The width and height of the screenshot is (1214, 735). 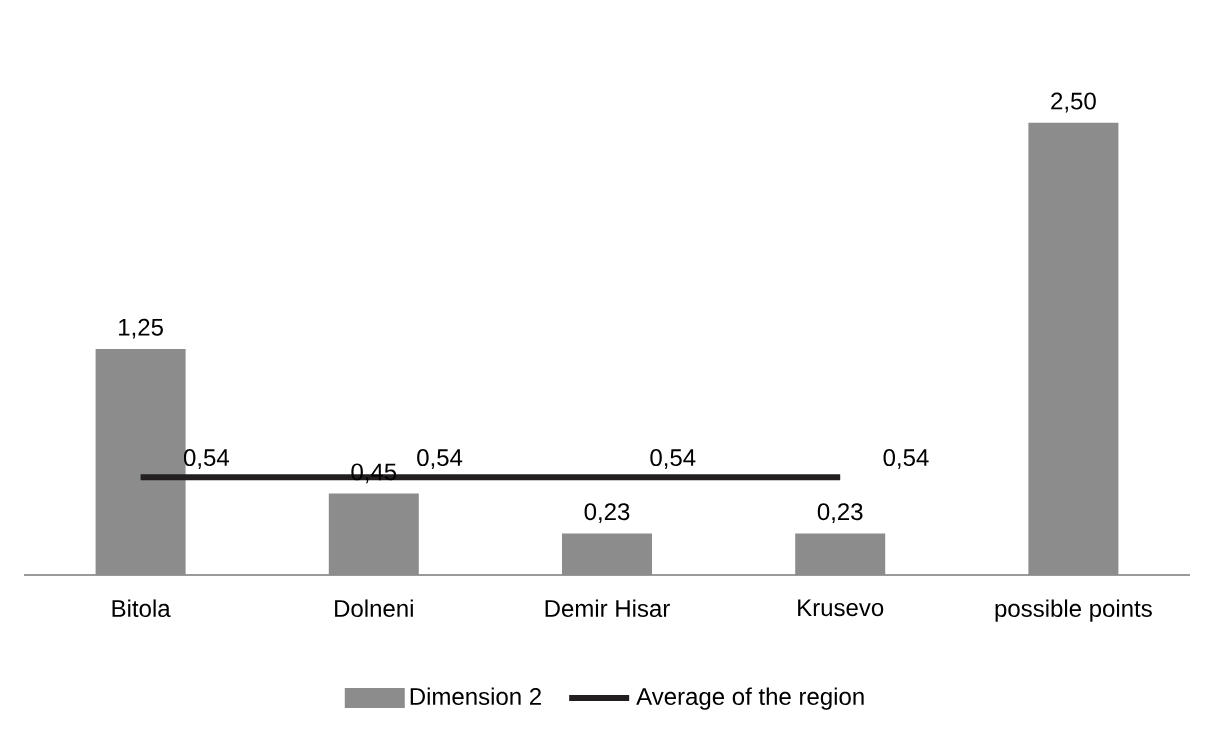 What do you see at coordinates (841, 608) in the screenshot?
I see `x-tick-label: Krusevo` at bounding box center [841, 608].